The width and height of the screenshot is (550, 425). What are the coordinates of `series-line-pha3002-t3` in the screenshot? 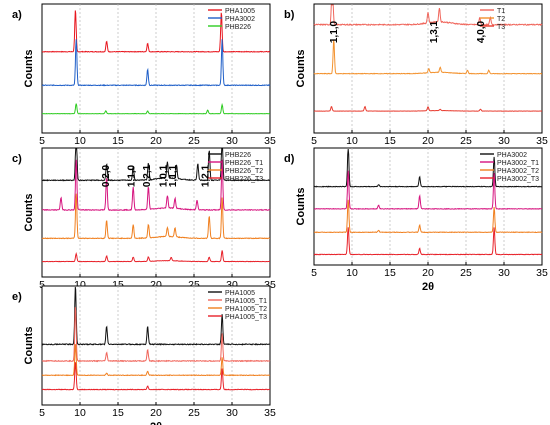 It's located at (428, 241).